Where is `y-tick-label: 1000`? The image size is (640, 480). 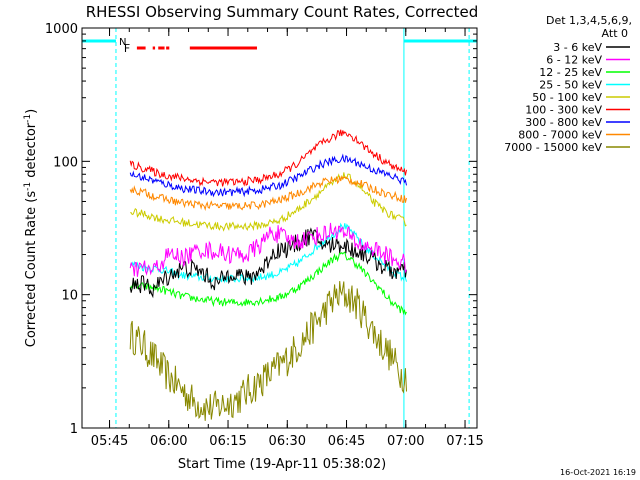 y-tick-label: 1000 is located at coordinates (61, 29).